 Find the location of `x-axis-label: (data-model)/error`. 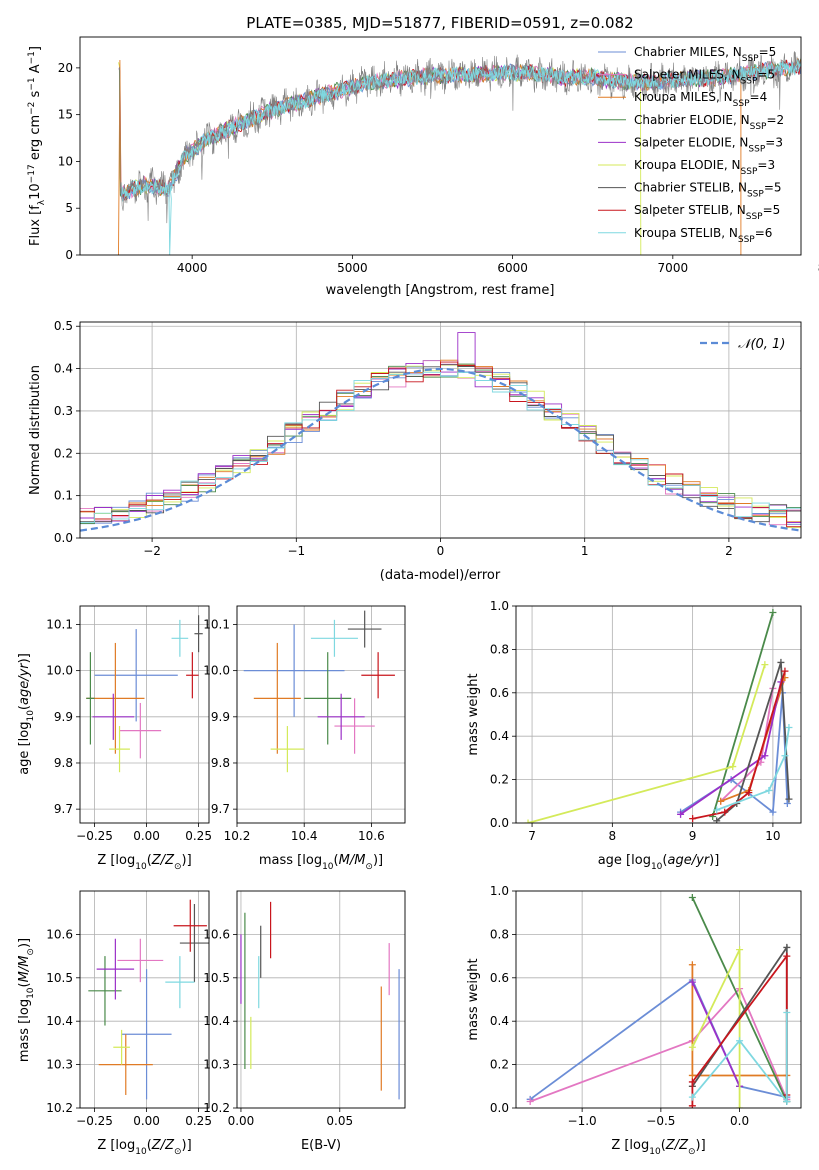

x-axis-label: (data-model)/error is located at coordinates (440, 575).